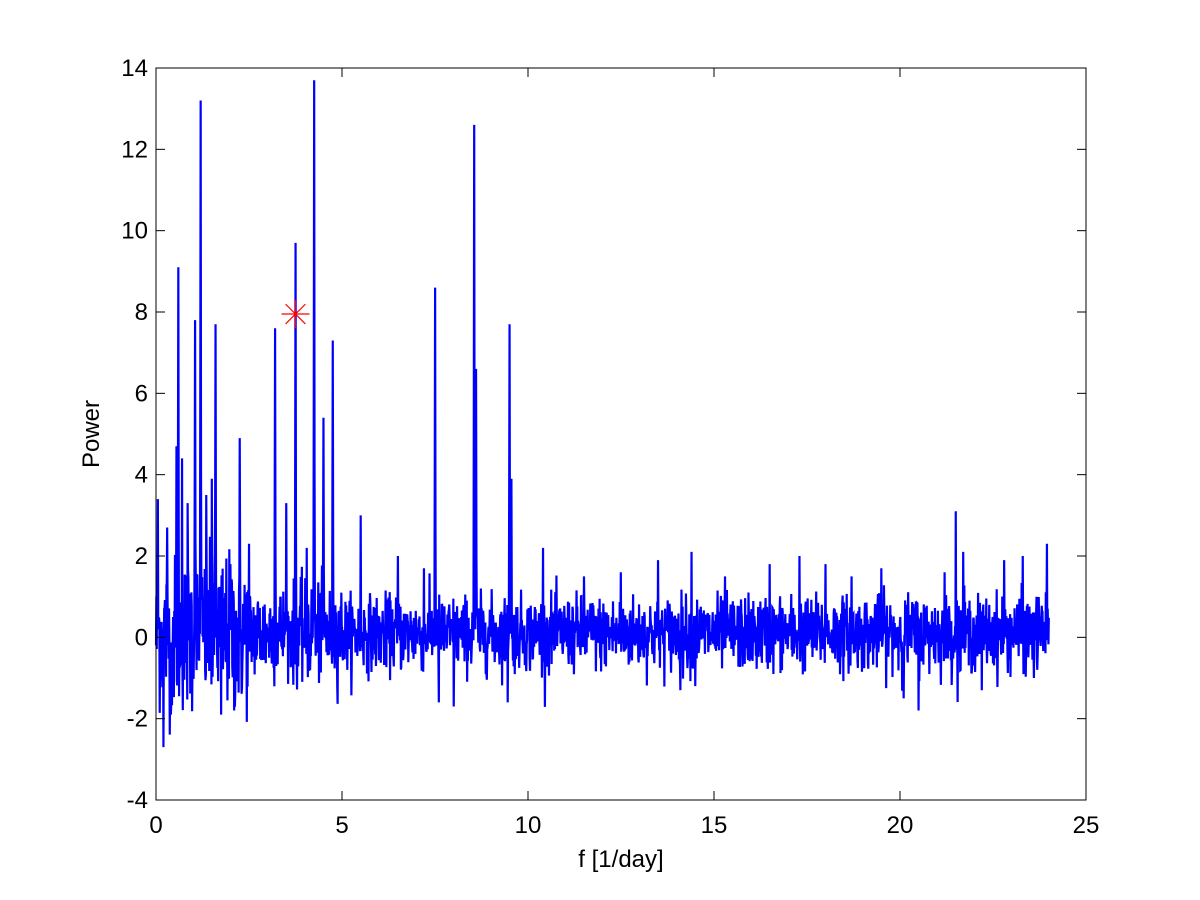 The height and width of the screenshot is (900, 1200). What do you see at coordinates (141, 637) in the screenshot?
I see `y-tick-label: 0` at bounding box center [141, 637].